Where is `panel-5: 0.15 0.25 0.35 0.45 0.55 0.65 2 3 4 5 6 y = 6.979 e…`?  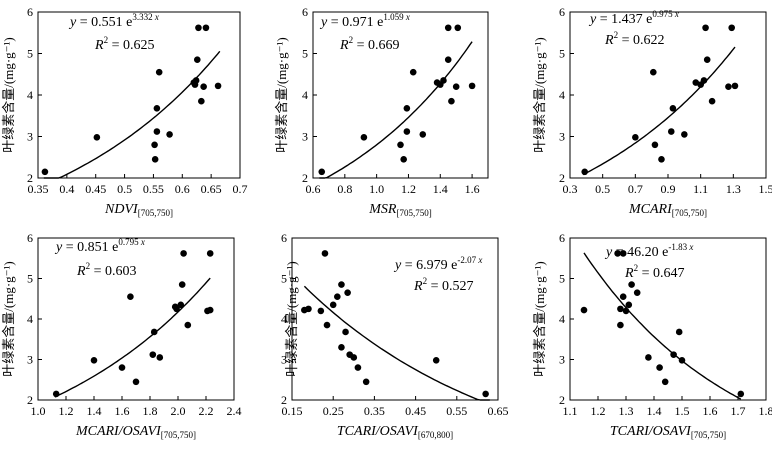
panel-5: 0.15 0.25 0.35 0.45 0.55 0.65 2 3 4 5 6 y = 6.979 e… is located at coordinates (395, 335).